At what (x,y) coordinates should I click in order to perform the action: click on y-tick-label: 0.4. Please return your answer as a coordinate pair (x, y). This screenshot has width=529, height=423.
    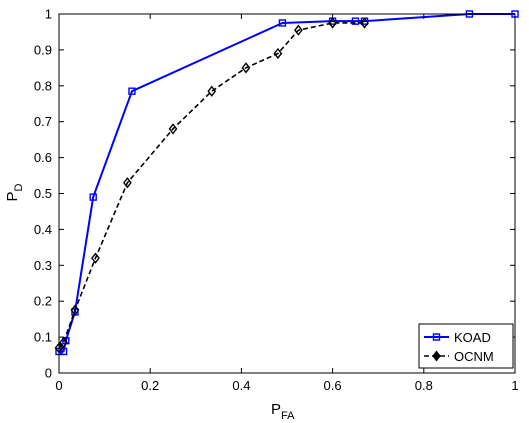
    Looking at the image, I should click on (43, 229).